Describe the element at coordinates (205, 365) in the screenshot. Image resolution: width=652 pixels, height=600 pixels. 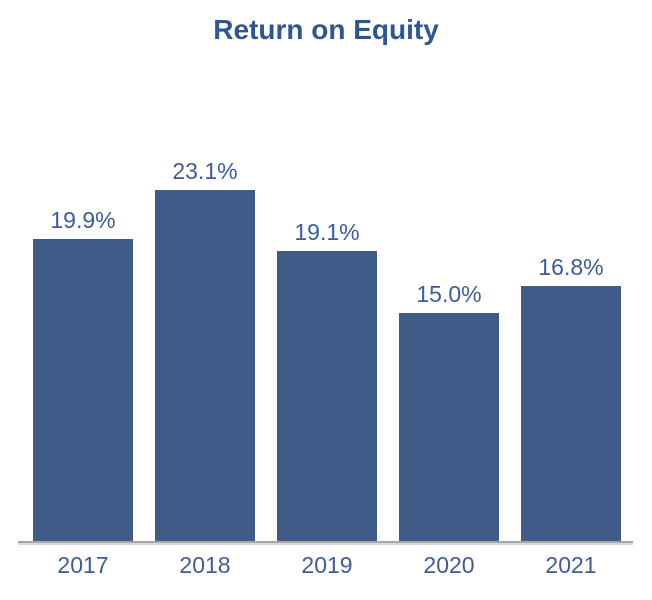
I see `bar-2018` at that location.